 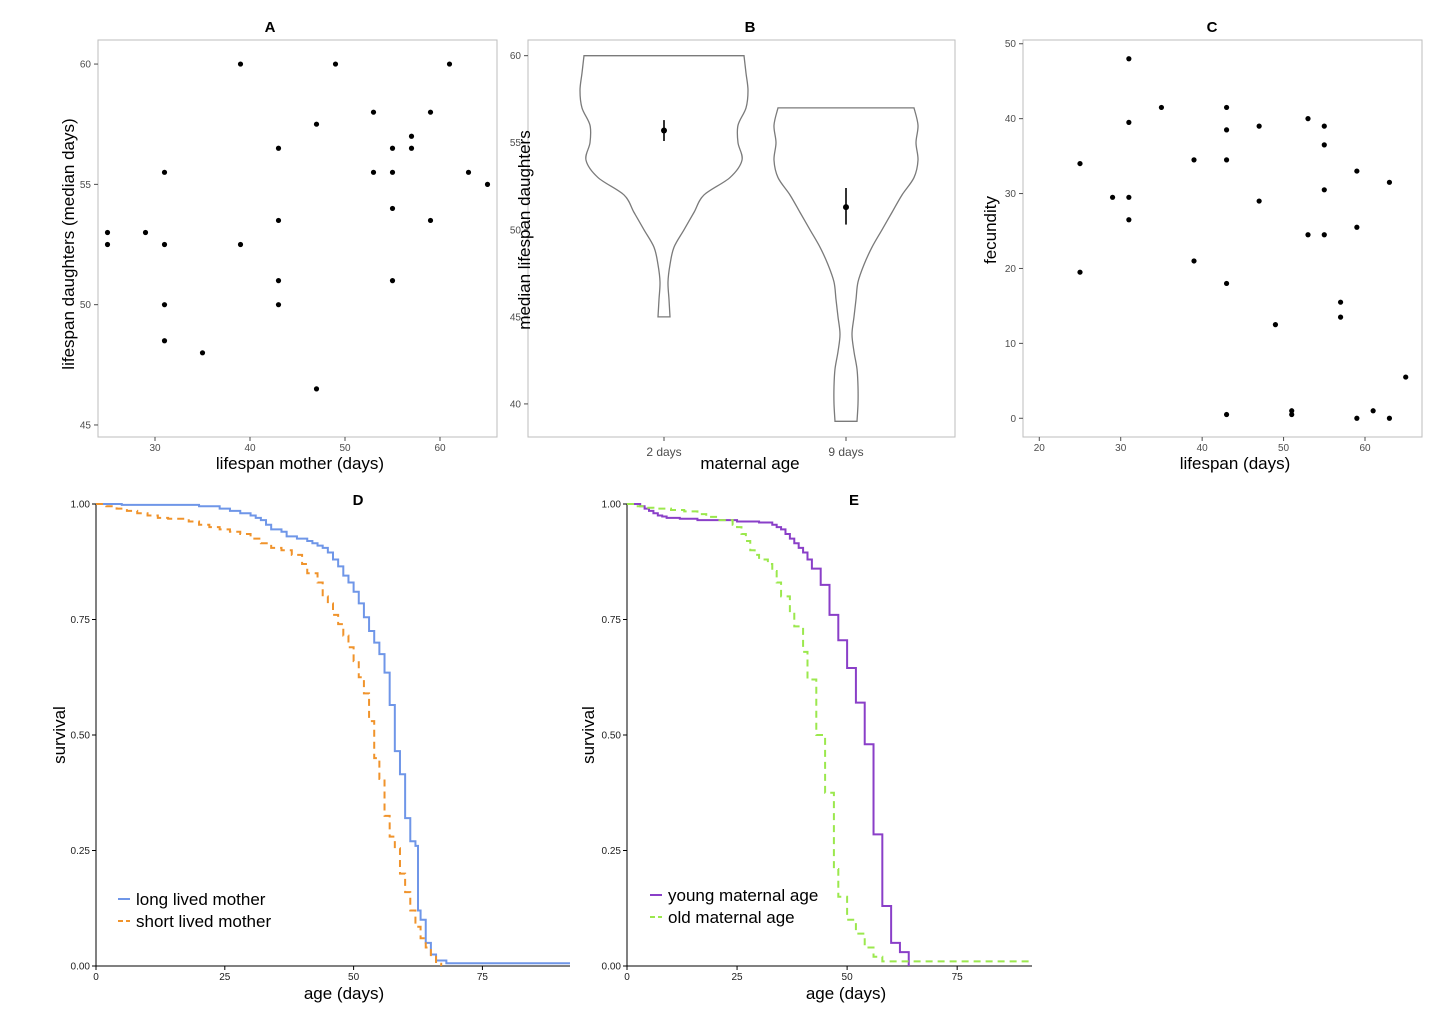 What do you see at coordinates (250, 448) in the screenshot?
I see `x-tick-label: 40` at bounding box center [250, 448].